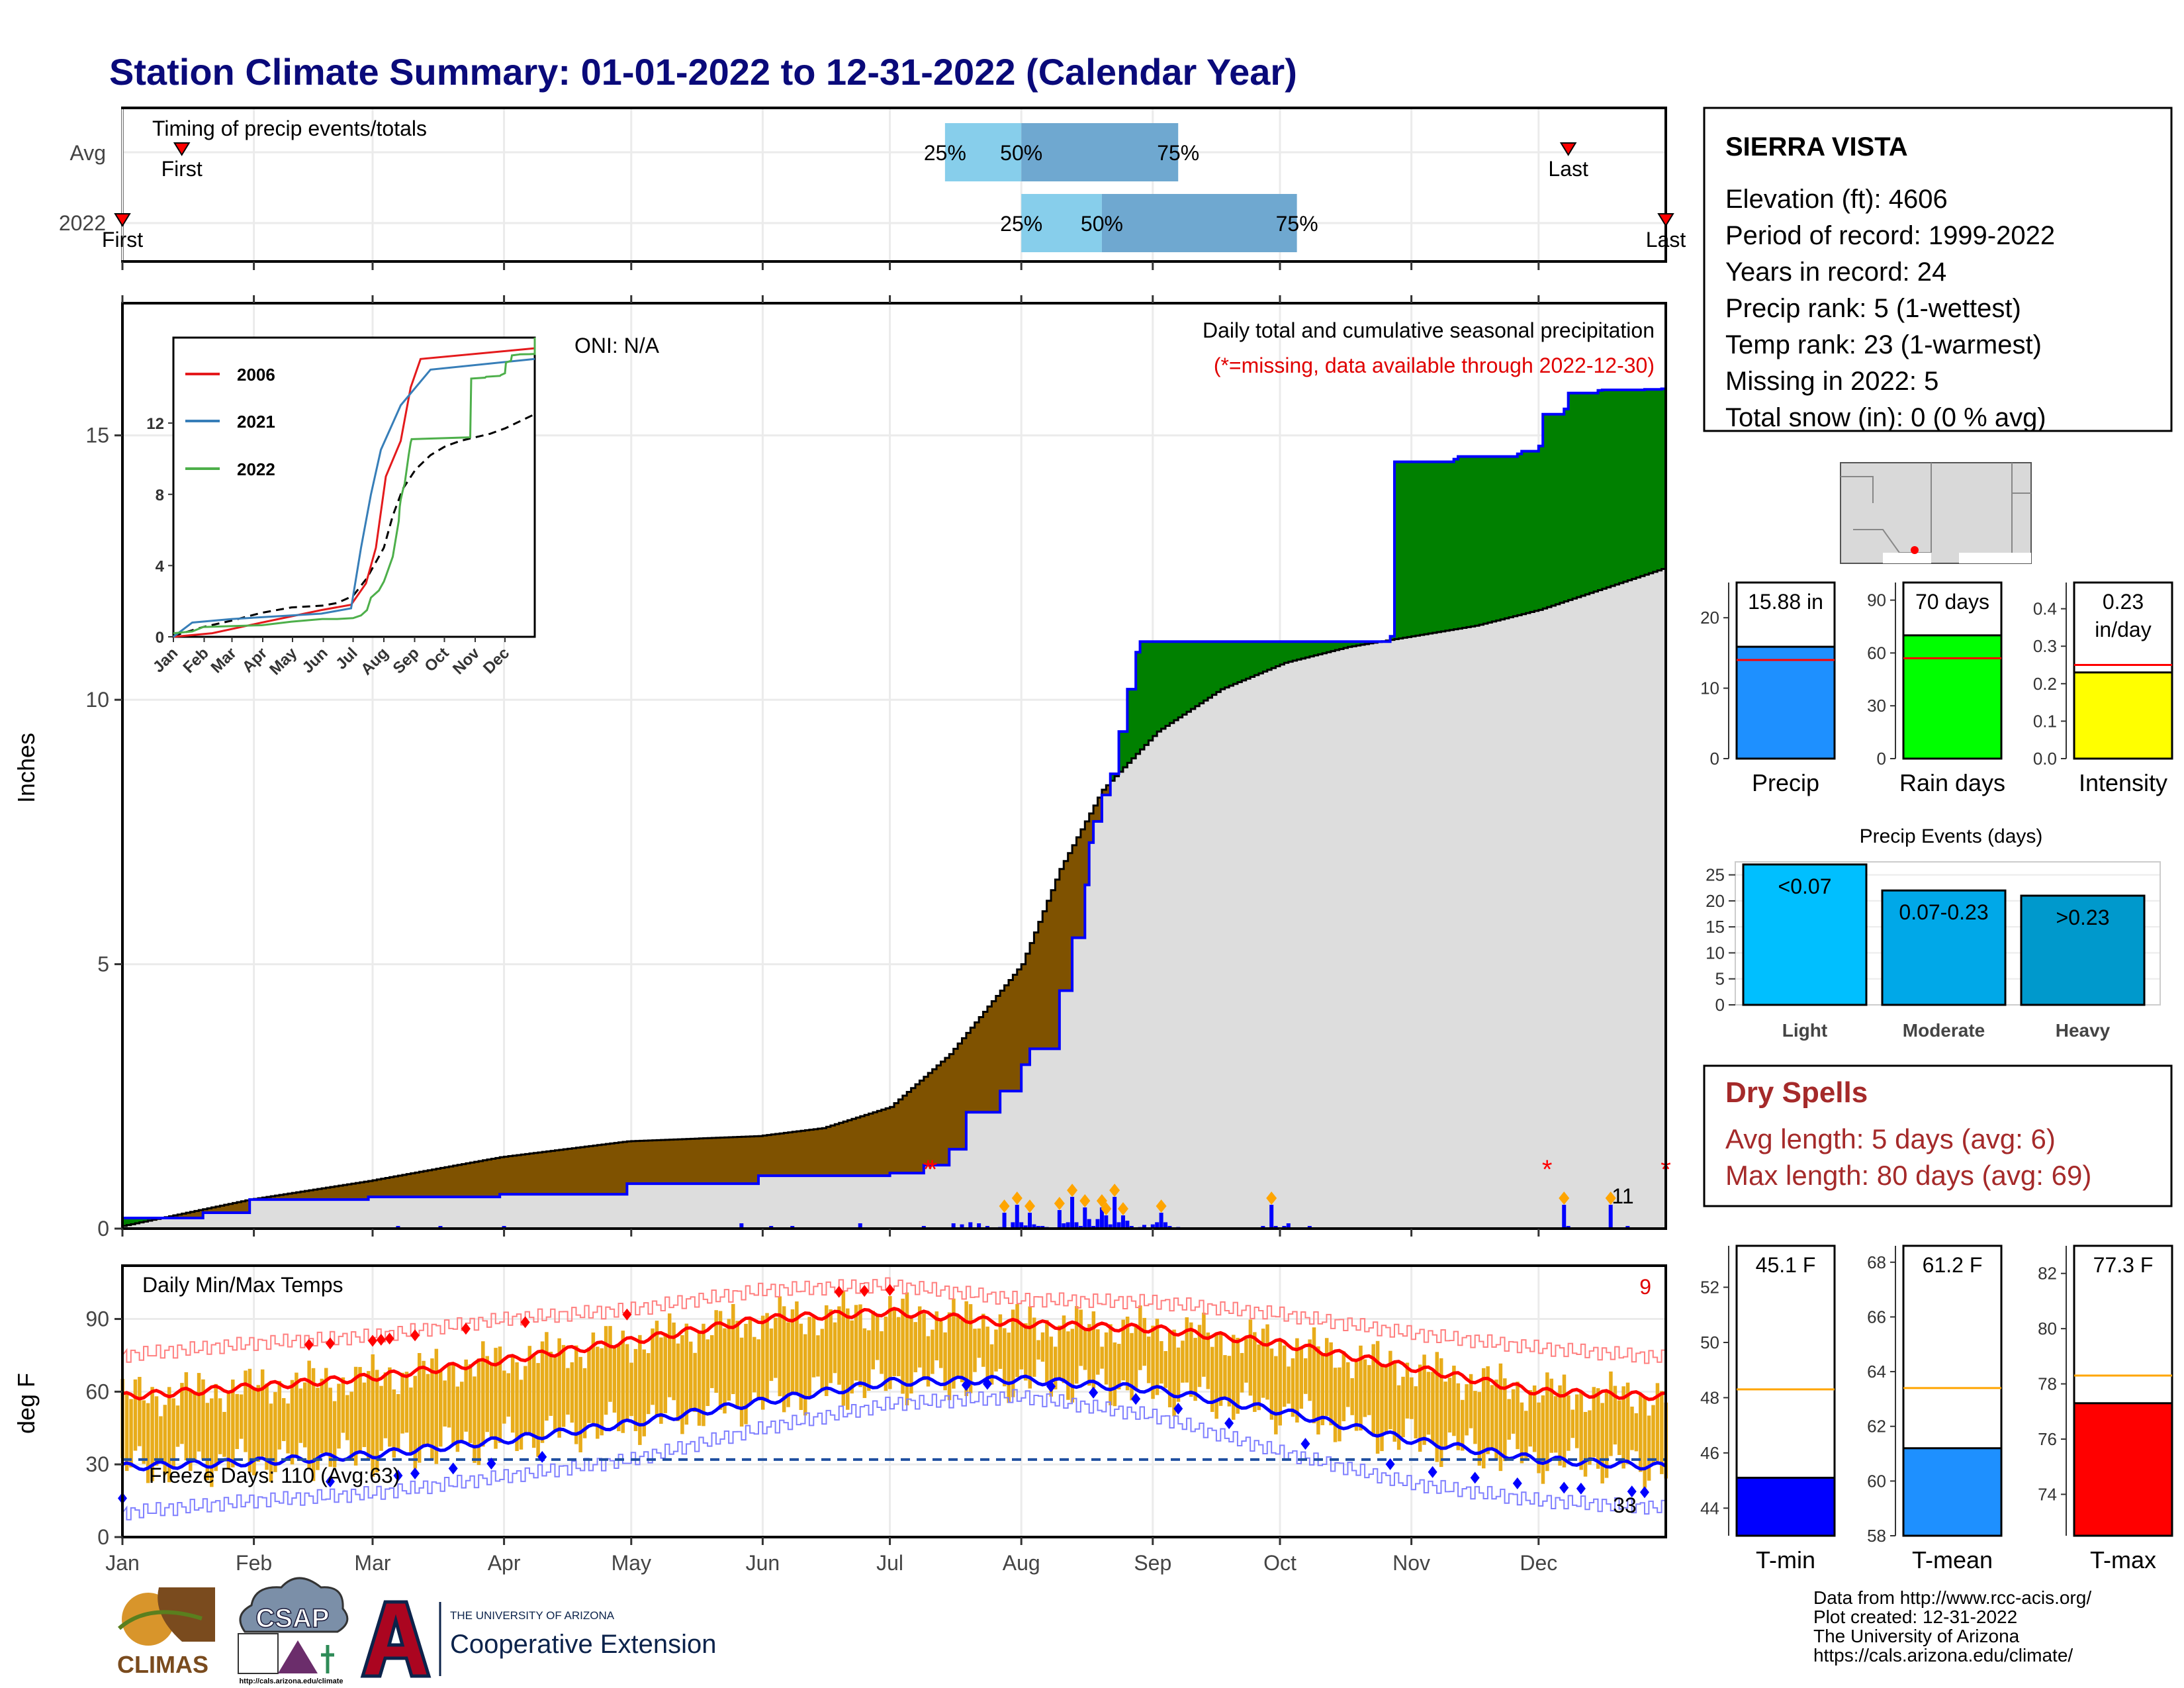 This screenshot has height=1688, width=2184. What do you see at coordinates (1837, 199) in the screenshot?
I see `station-line-elevation: Elevation (ft): 4606` at bounding box center [1837, 199].